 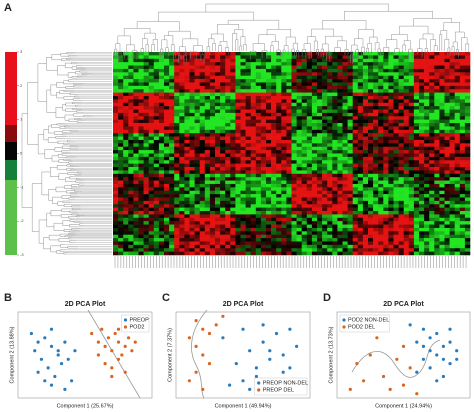 I want to click on dendro-branch, so click(x=73, y=211).